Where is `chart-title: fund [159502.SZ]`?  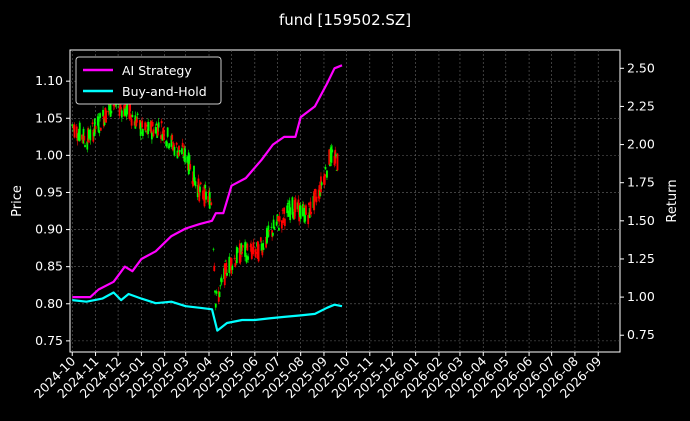 chart-title: fund [159502.SZ] is located at coordinates (345, 20).